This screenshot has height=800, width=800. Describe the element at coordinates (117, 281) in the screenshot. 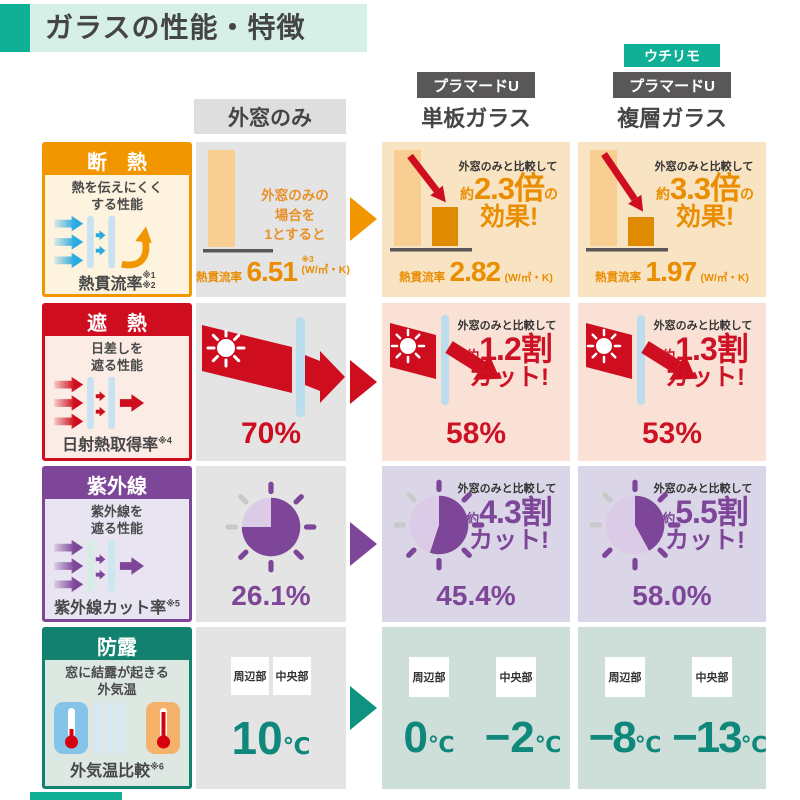

I see `row-metric-insulation: 熱貫流率※1 ※2` at that location.